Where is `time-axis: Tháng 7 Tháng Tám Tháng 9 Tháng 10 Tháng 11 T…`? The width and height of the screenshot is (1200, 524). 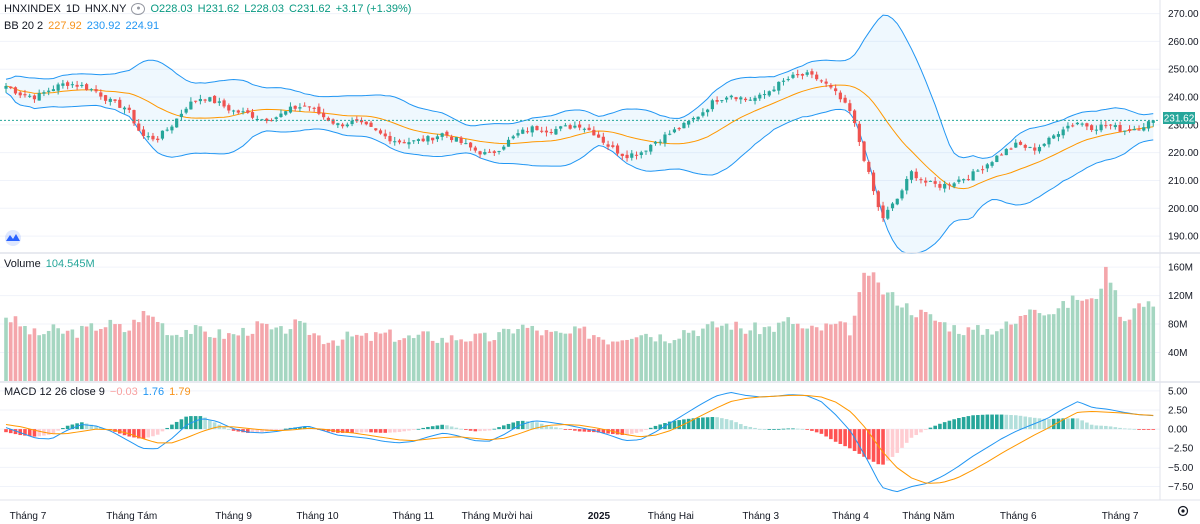
time-axis: Tháng 7 Tháng Tám Tháng 9 Tháng 10 Tháng 11 T… is located at coordinates (574, 516).